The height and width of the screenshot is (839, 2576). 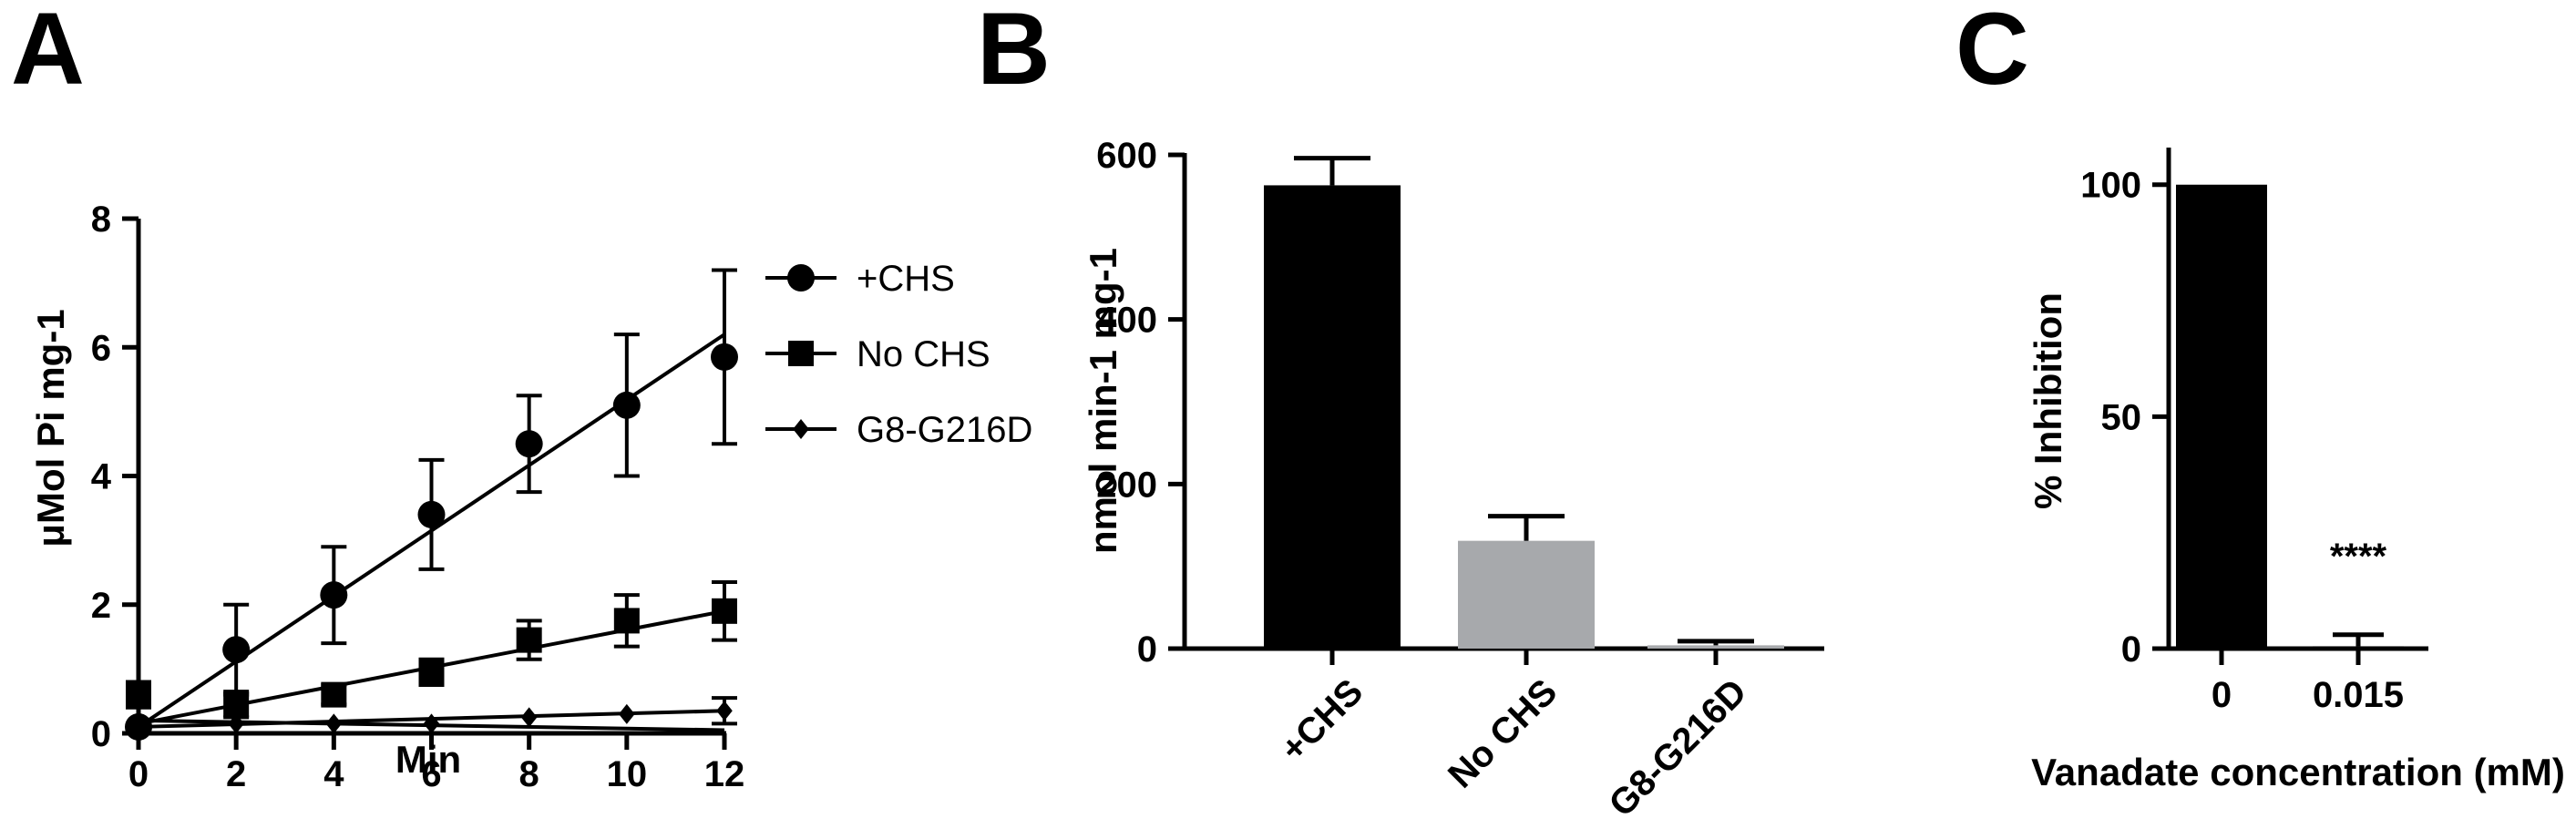 What do you see at coordinates (2048, 400) in the screenshot?
I see `panel-c-y-axis-title: % Inhibition` at bounding box center [2048, 400].